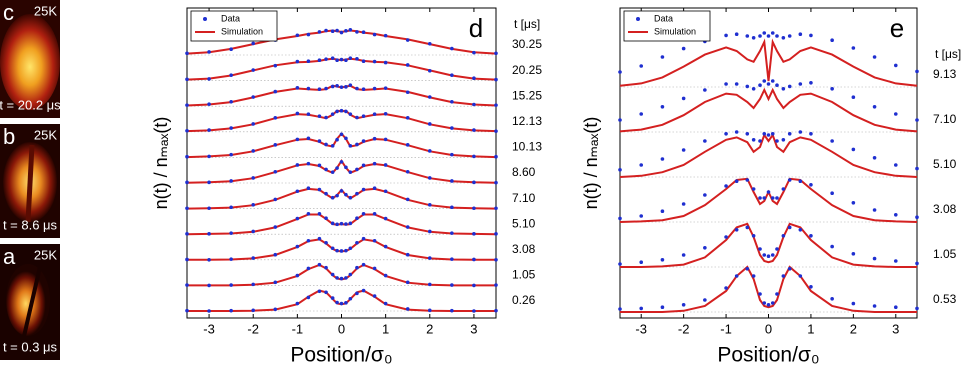 The width and height of the screenshot is (969, 370). I want to click on legend-label: Simulation, so click(675, 31).